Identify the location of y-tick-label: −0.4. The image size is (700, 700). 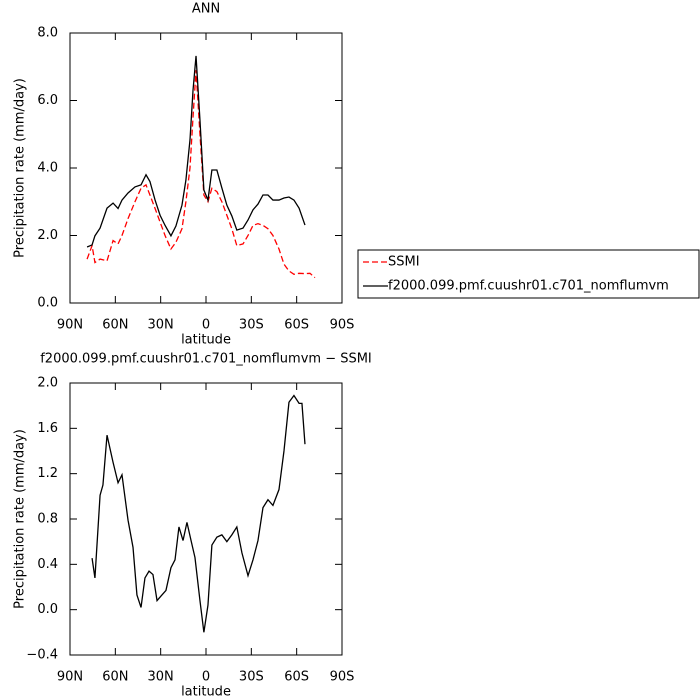
(42, 655).